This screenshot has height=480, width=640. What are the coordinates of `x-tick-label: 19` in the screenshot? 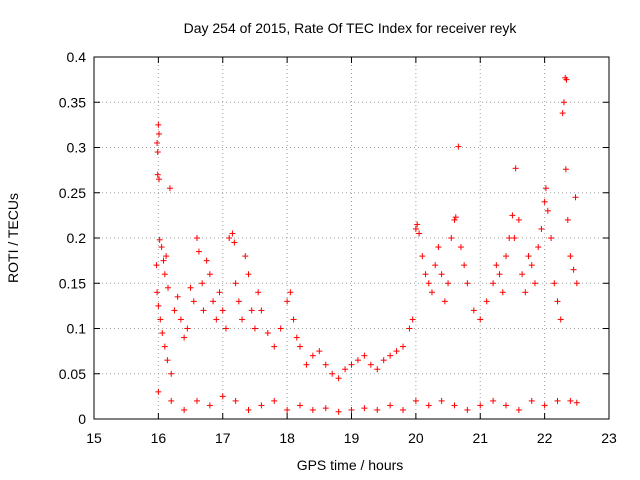 It's located at (352, 438).